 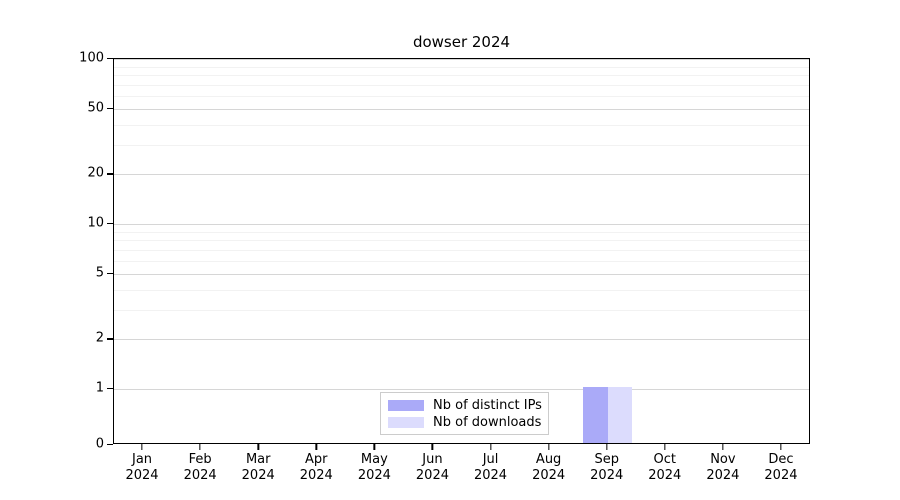 I want to click on x-axis-tick-label: Jun 2024, so click(x=432, y=467).